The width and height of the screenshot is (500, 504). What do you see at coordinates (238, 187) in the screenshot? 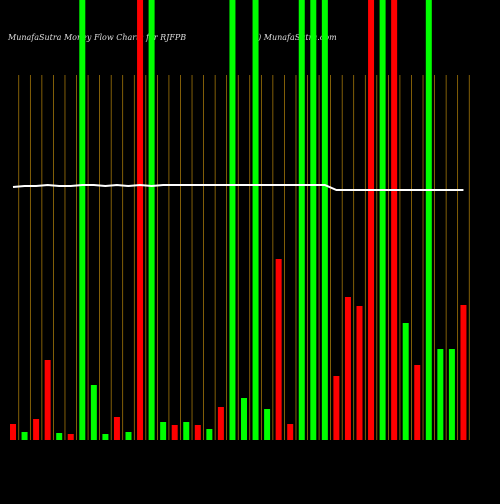
I see `money-flow-line` at bounding box center [238, 187].